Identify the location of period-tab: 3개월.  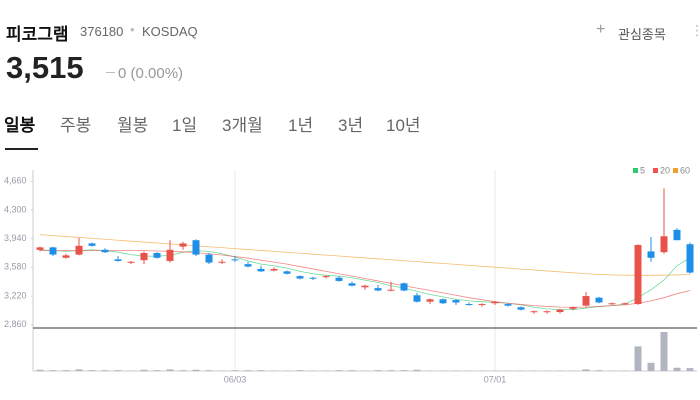
(242, 125).